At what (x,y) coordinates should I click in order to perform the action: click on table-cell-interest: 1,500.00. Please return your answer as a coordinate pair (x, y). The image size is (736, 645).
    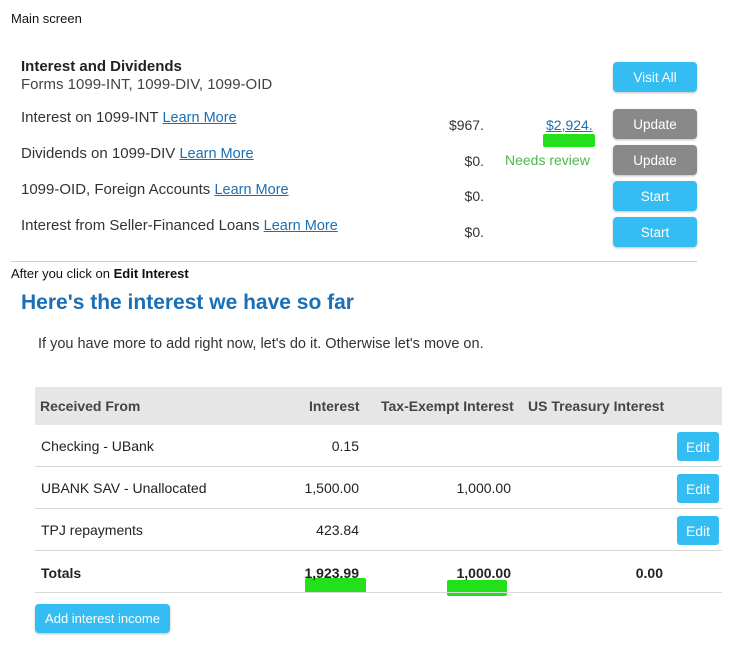
    Looking at the image, I should click on (332, 488).